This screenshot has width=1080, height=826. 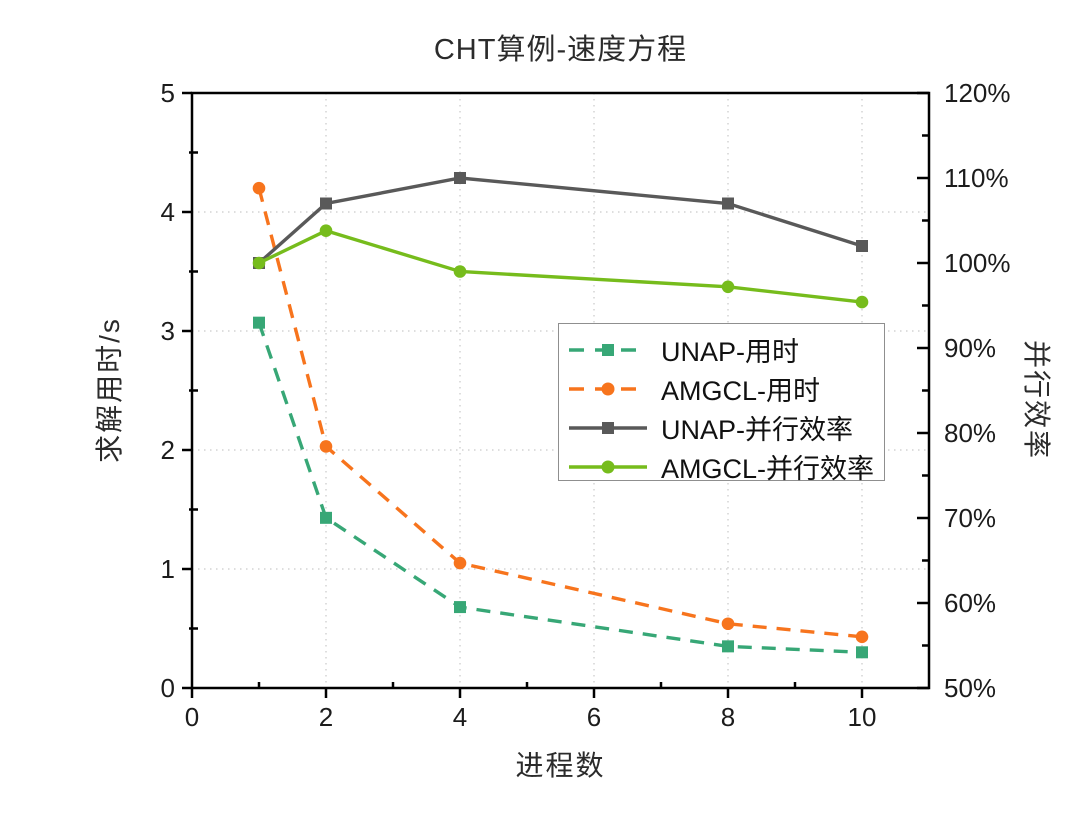 What do you see at coordinates (757, 430) in the screenshot?
I see `legend-item-label: UNAP-并行效率` at bounding box center [757, 430].